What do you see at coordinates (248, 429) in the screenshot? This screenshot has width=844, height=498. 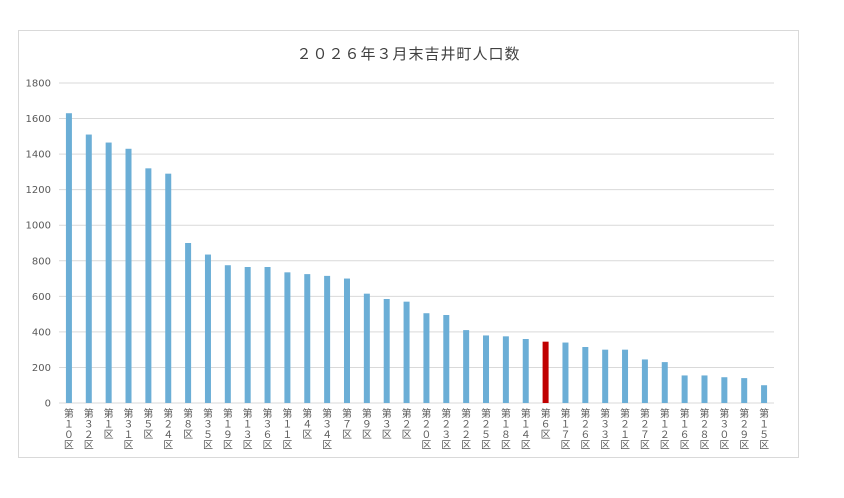 I see `x-category-label: 第１３区` at bounding box center [248, 429].